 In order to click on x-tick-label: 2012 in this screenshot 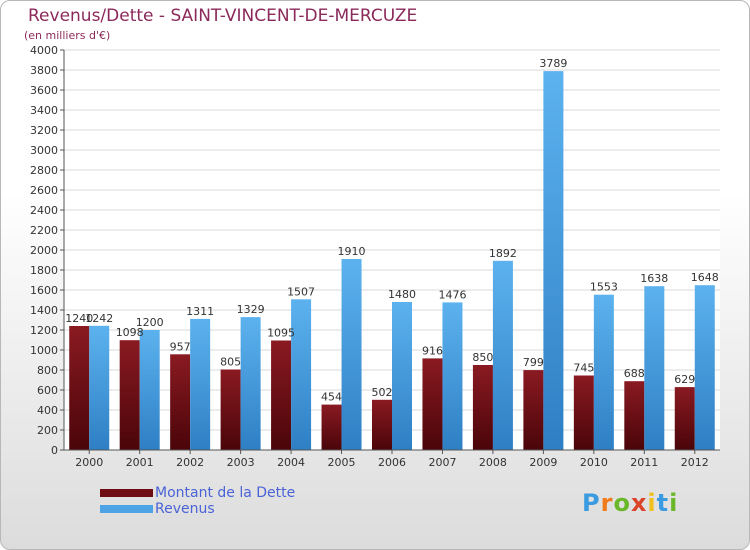, I will do `click(695, 462)`.